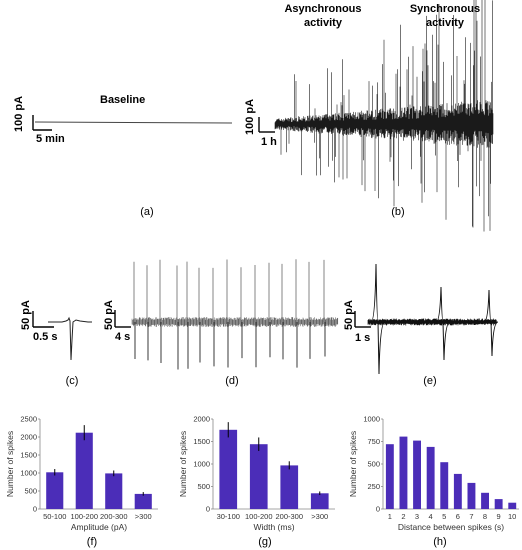 Image resolution: width=522 pixels, height=550 pixels. I want to click on x-axis-title: Distance between spikes (s), so click(451, 527).